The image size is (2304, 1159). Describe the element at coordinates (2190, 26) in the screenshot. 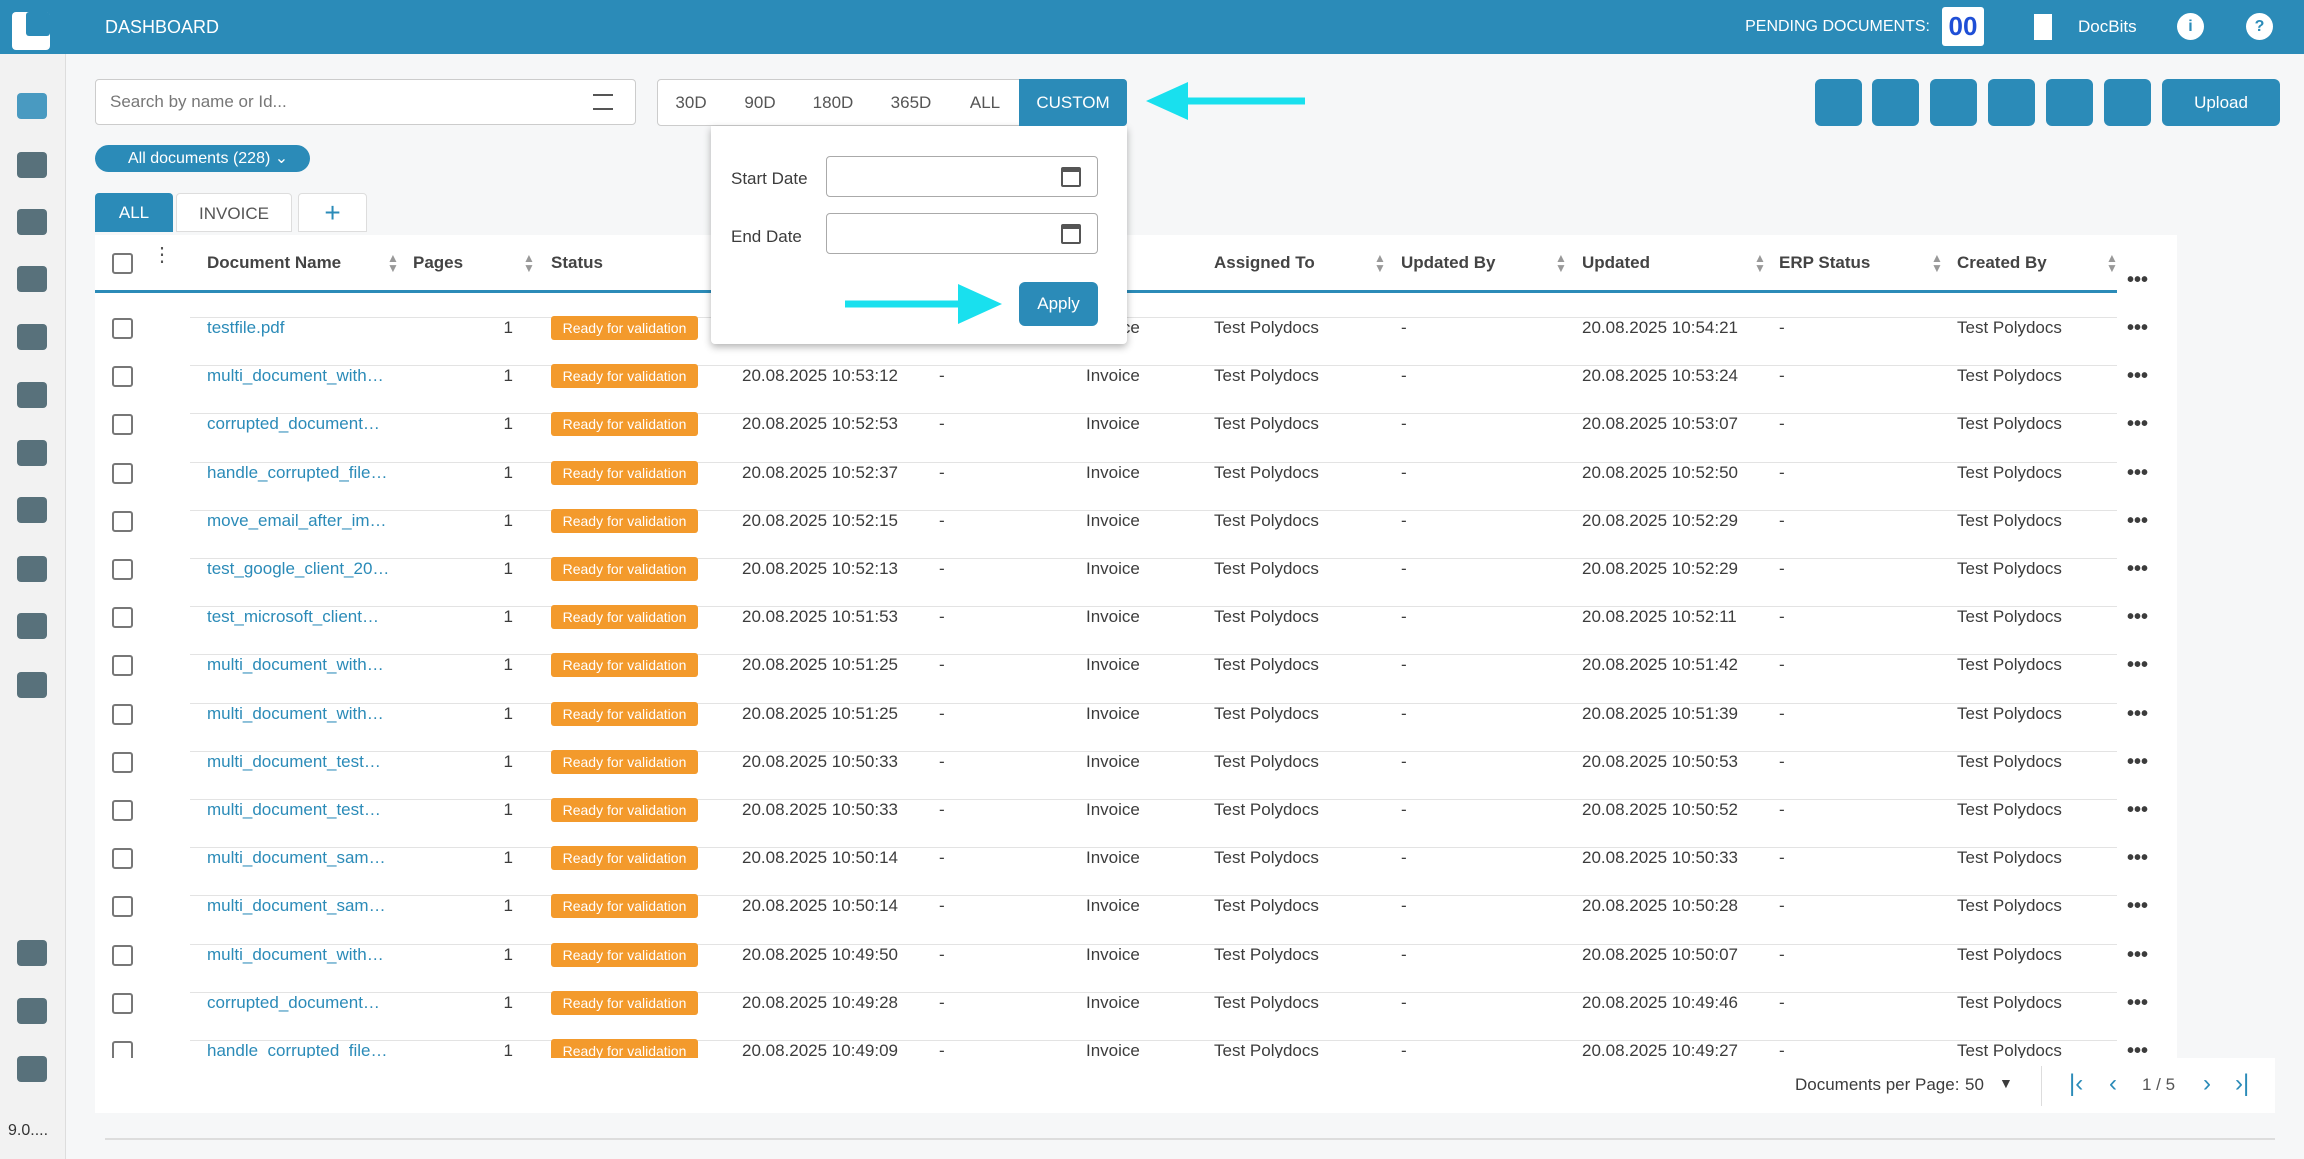

I see `info-icon: i` at that location.